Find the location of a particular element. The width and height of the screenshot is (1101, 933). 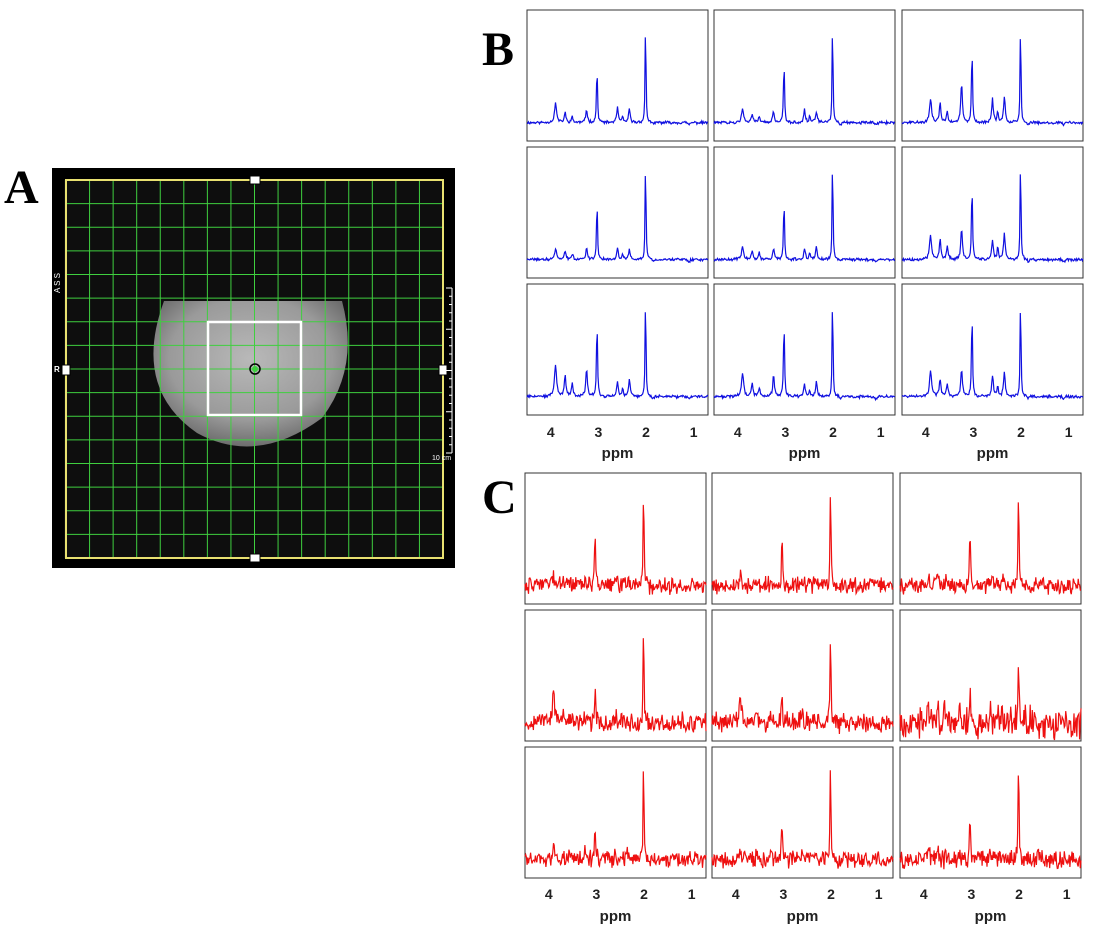

scale-ruler is located at coordinates (449, 370).